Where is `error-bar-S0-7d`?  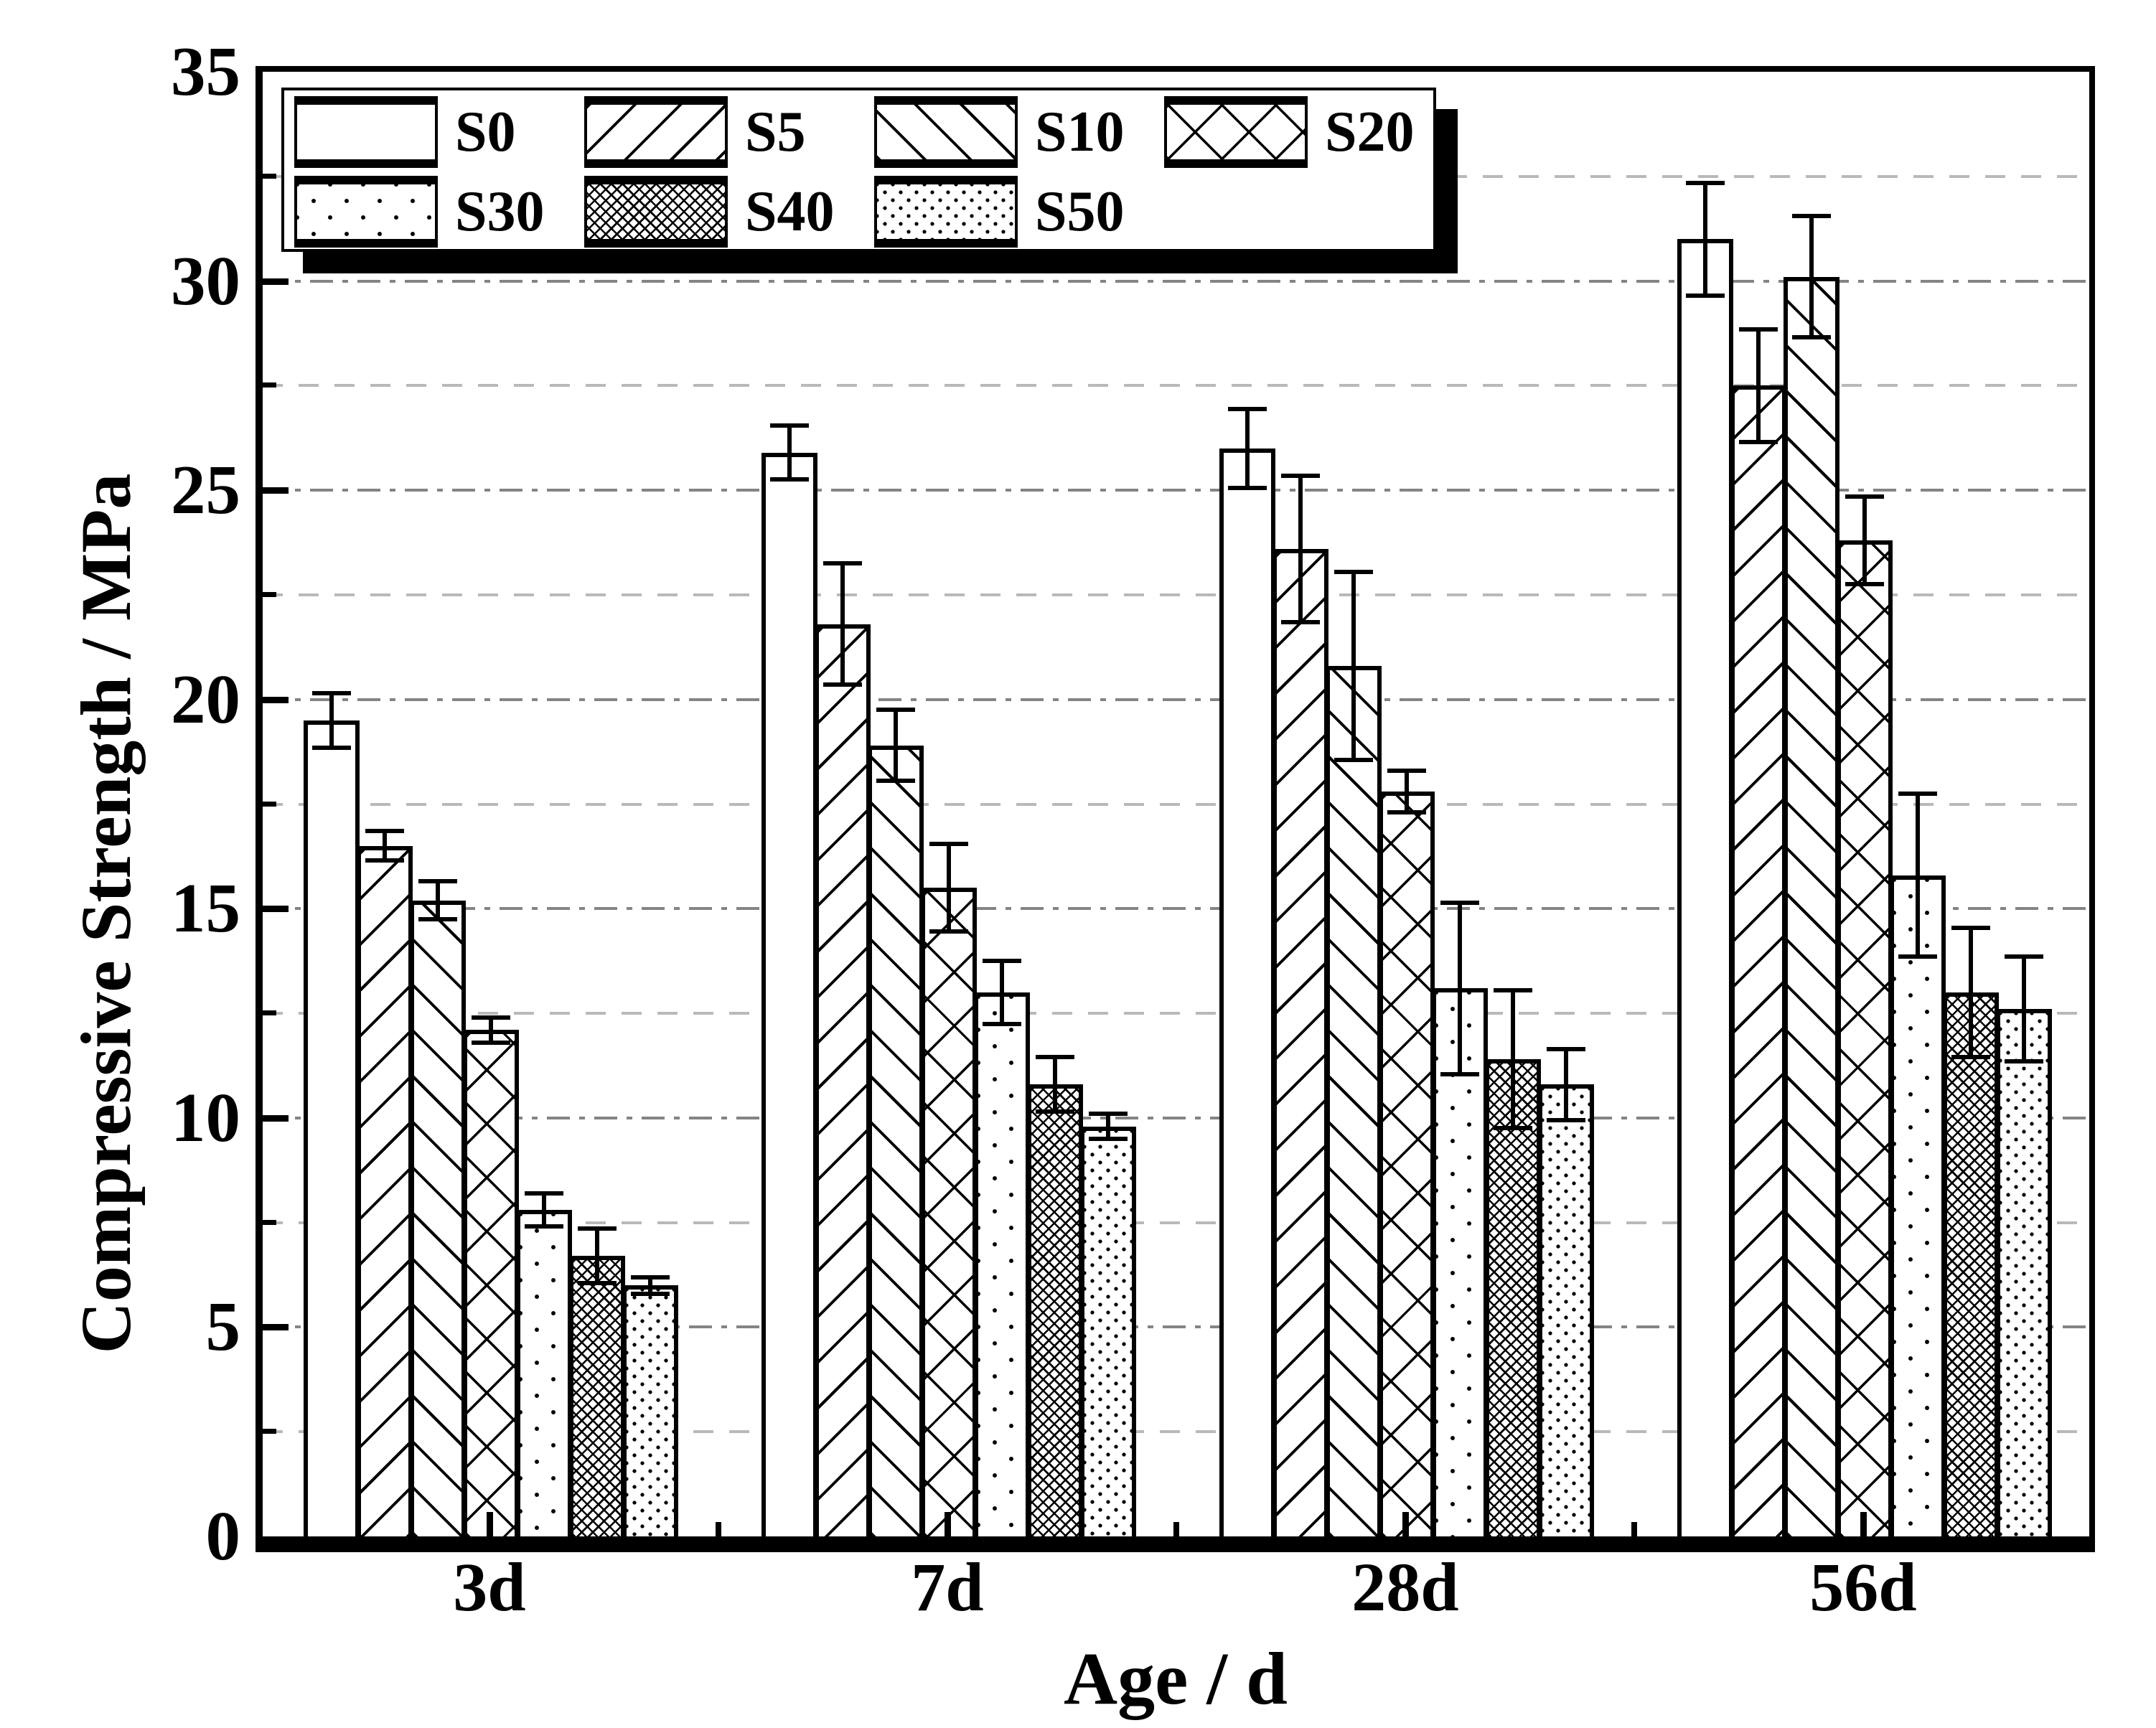
error-bar-S0-7d is located at coordinates (789, 453).